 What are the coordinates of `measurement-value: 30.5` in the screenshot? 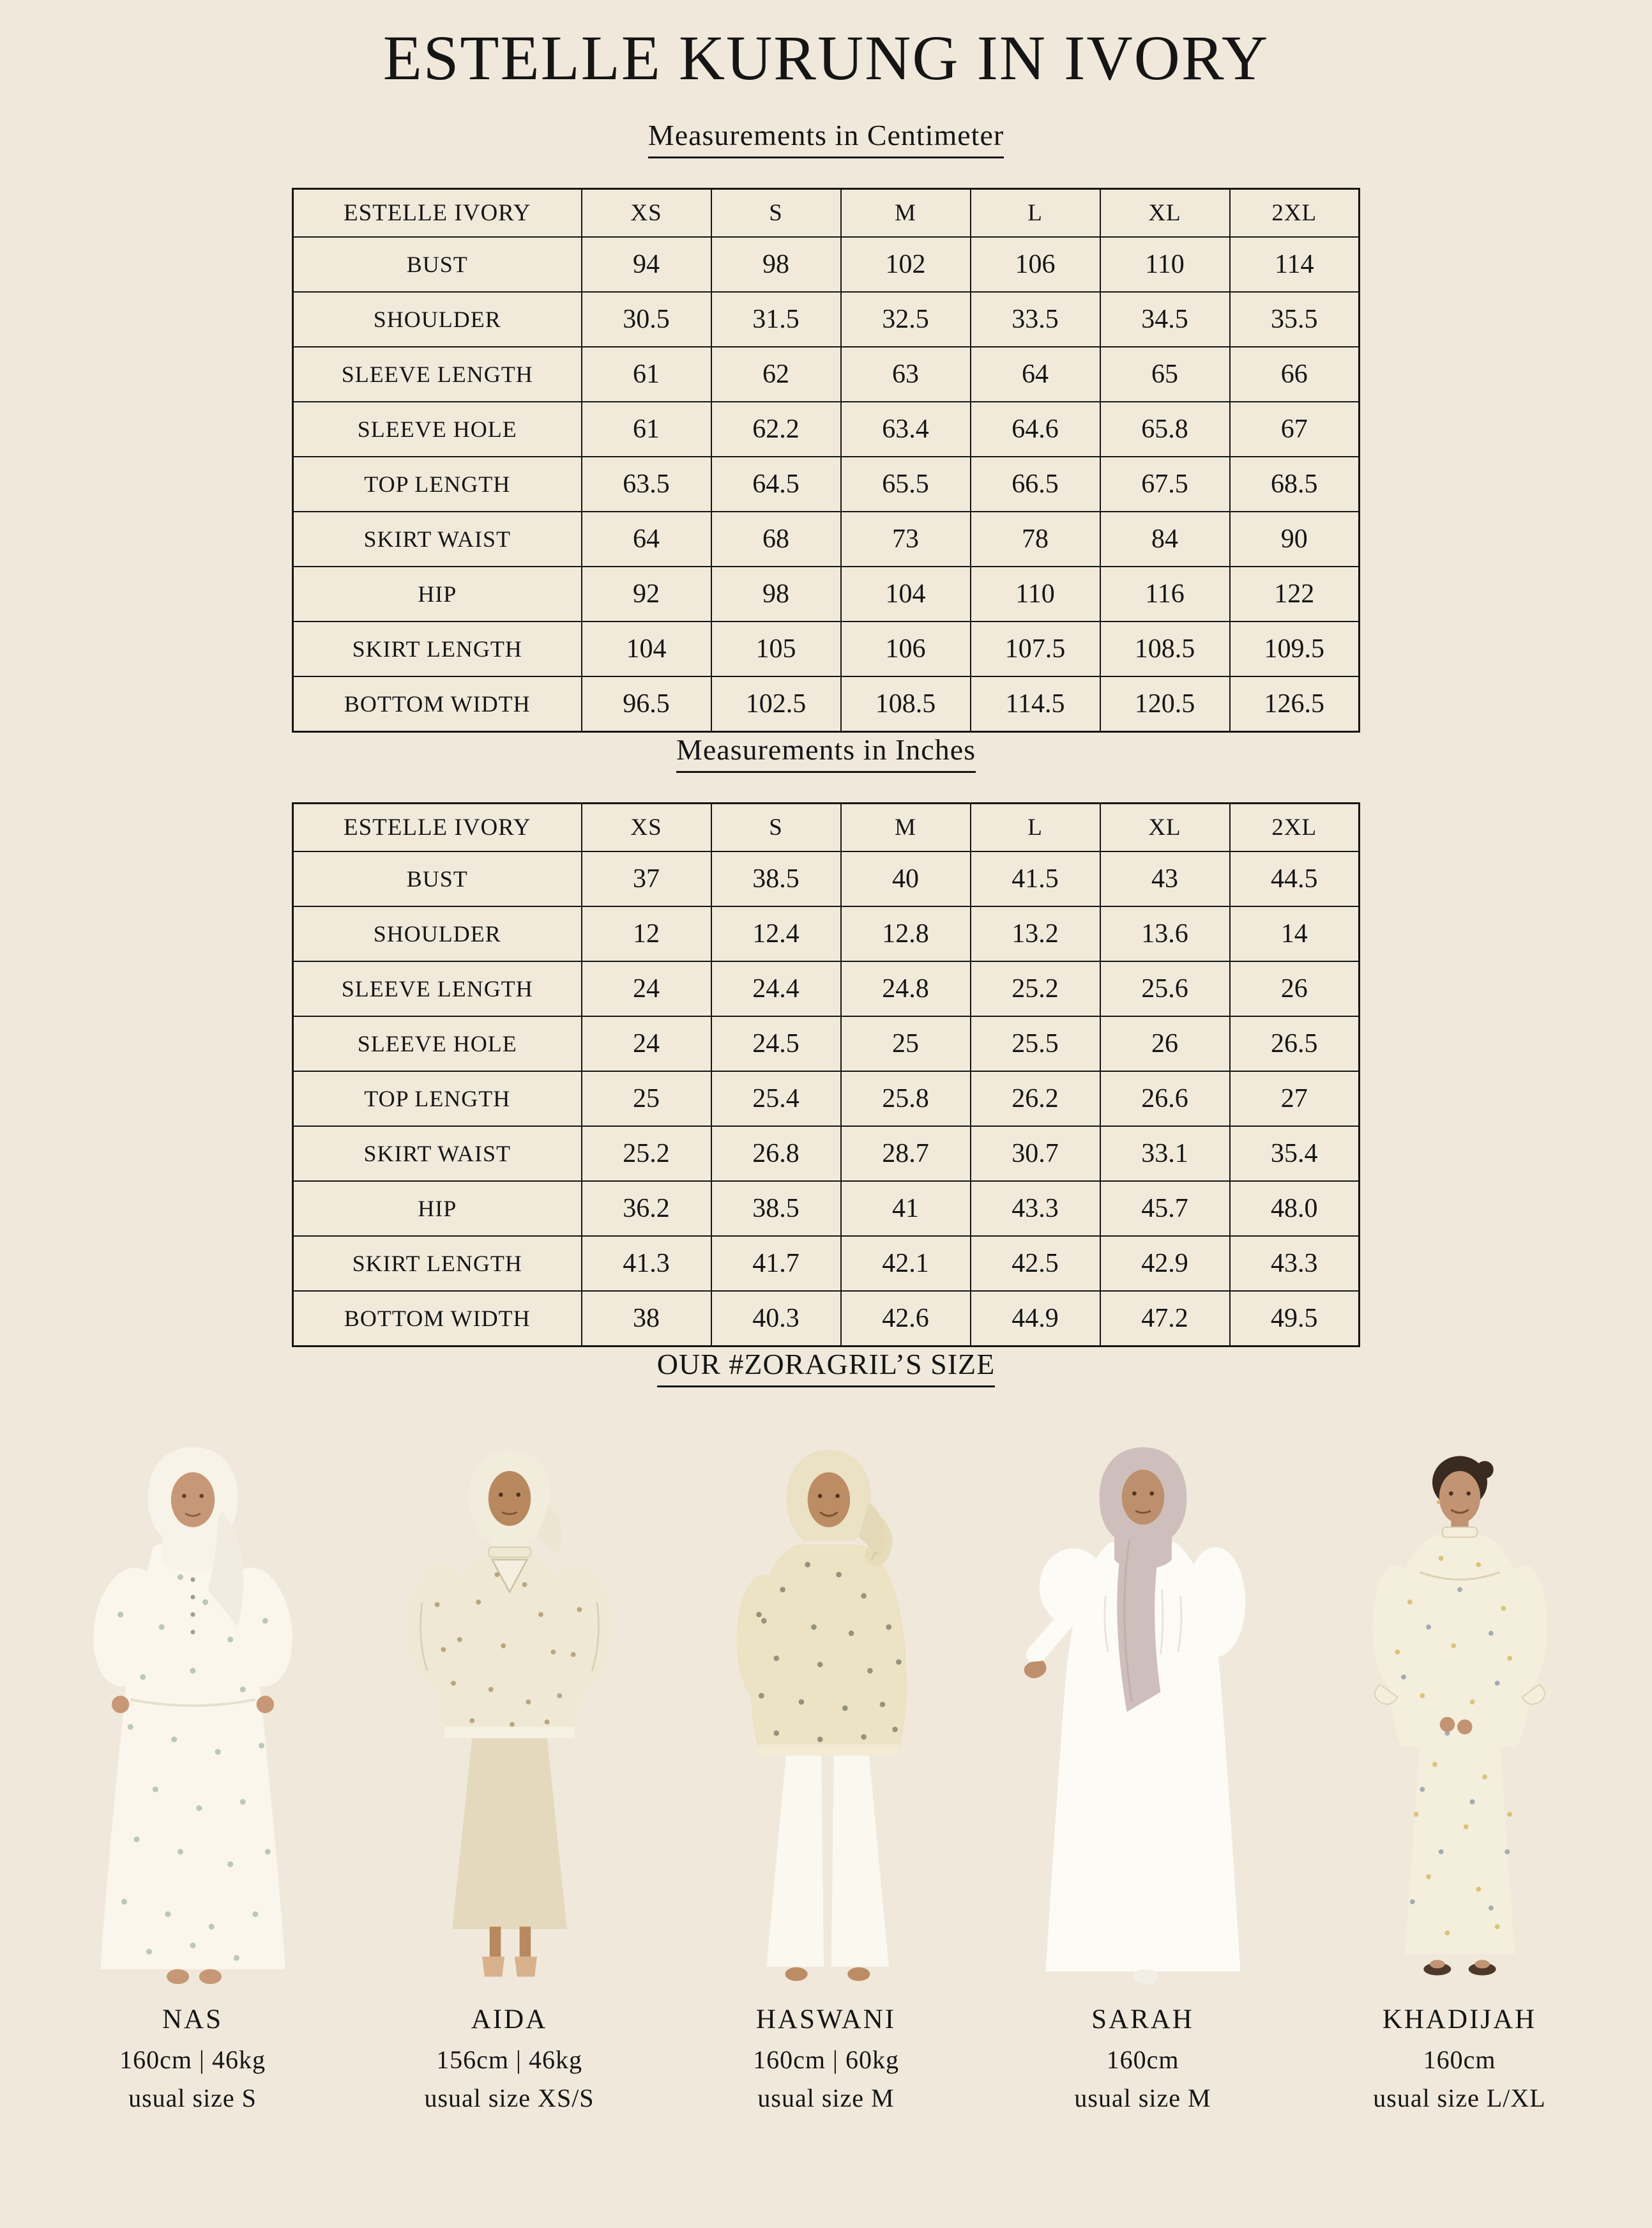 It's located at (646, 319).